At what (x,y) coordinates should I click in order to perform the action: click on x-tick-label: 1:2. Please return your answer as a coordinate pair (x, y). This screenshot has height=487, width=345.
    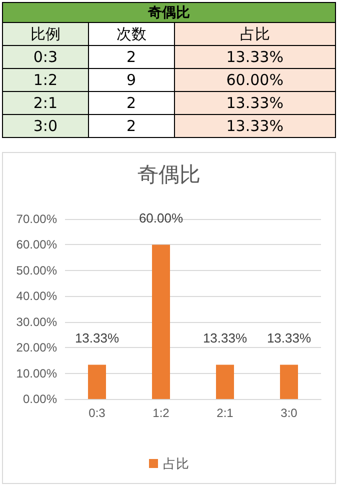
    Looking at the image, I should click on (161, 413).